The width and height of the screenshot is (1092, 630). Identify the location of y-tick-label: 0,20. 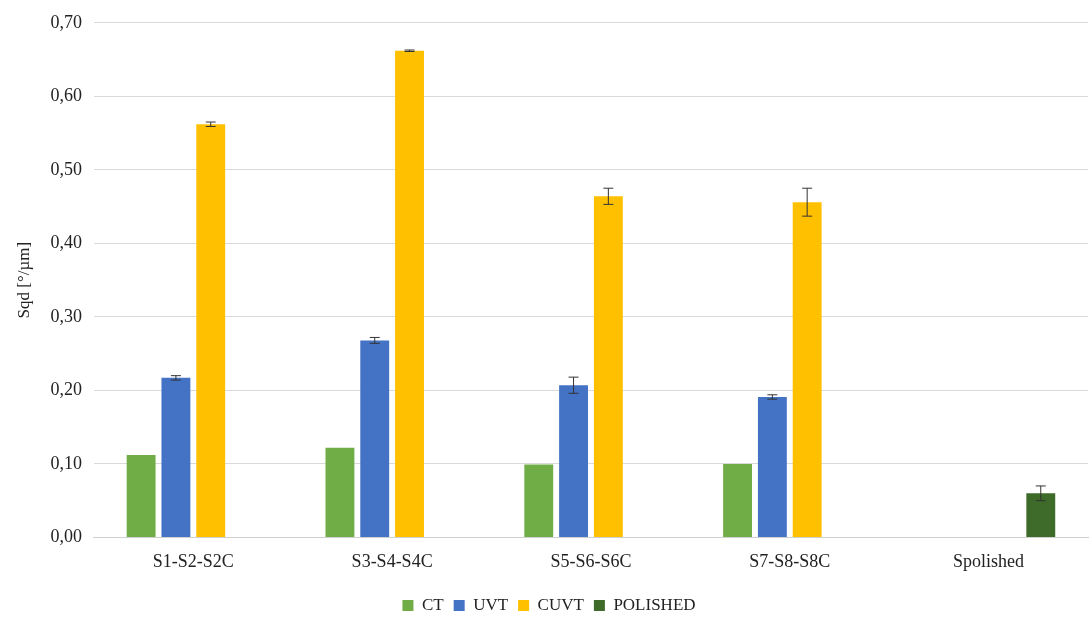
(66, 389).